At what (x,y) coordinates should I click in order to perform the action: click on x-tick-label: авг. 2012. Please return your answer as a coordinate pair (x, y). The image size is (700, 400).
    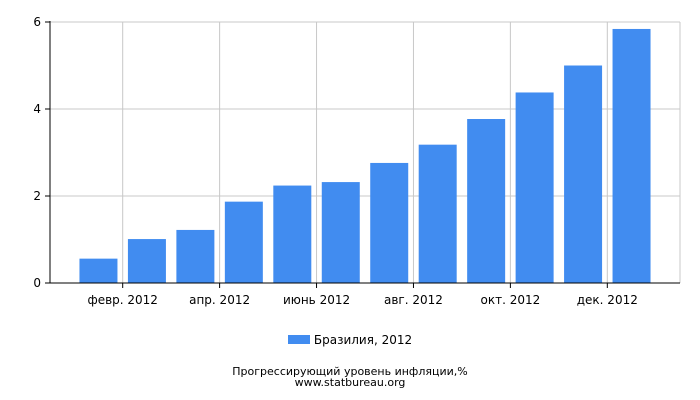
    Looking at the image, I should click on (413, 300).